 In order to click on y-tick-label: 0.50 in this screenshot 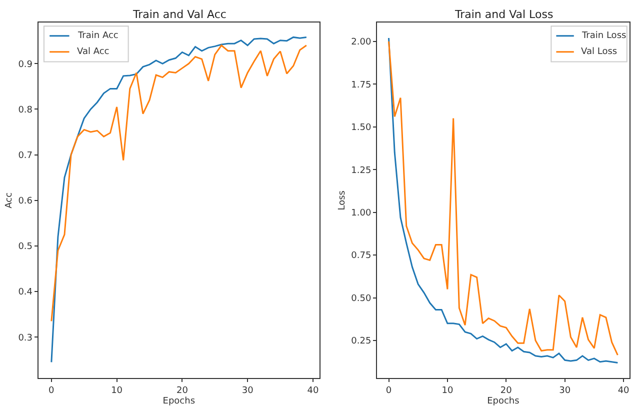, I will do `click(361, 299)`.